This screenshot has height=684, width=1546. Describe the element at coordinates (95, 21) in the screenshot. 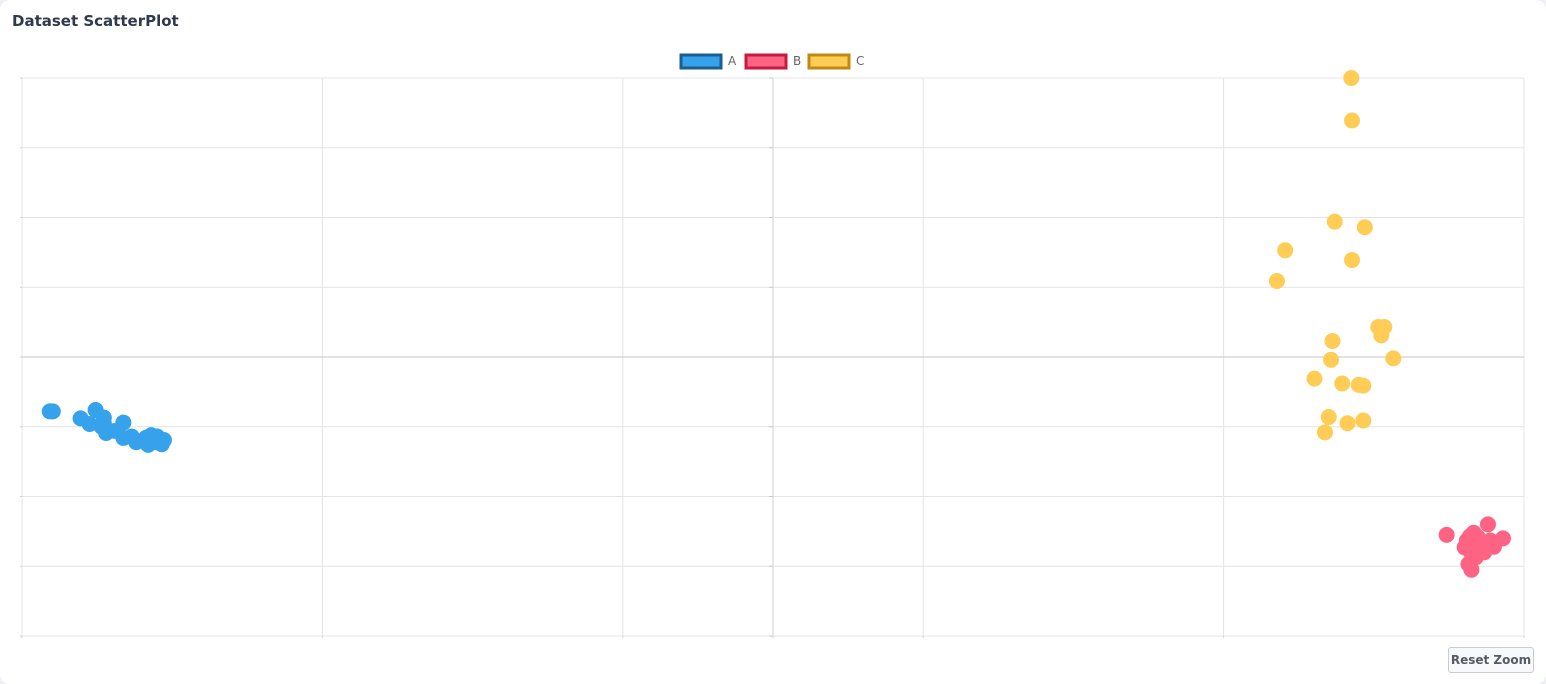

I see `card-title: Dataset ScatterPlot` at that location.